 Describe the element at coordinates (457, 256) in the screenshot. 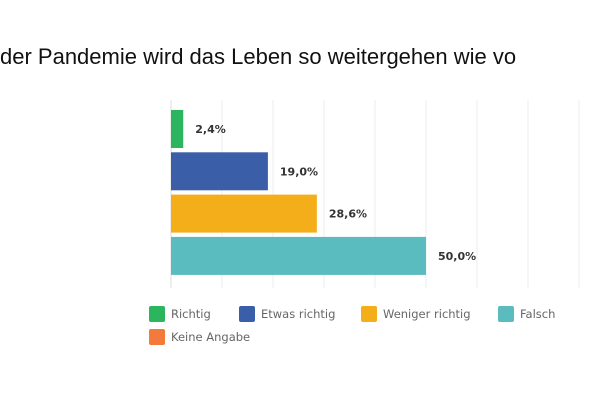

I see `data-label: 50,0%` at that location.